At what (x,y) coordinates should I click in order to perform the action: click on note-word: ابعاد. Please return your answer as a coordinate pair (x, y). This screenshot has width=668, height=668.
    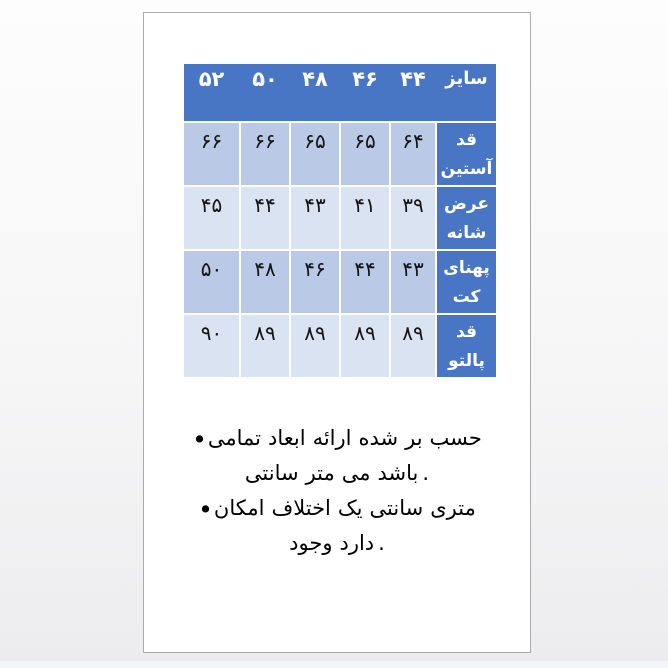
    Looking at the image, I should click on (287, 438).